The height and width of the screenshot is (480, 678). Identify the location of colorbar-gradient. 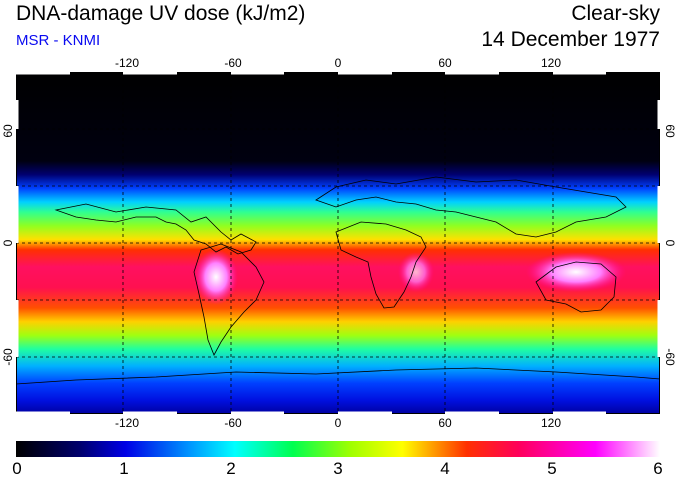
(338, 449).